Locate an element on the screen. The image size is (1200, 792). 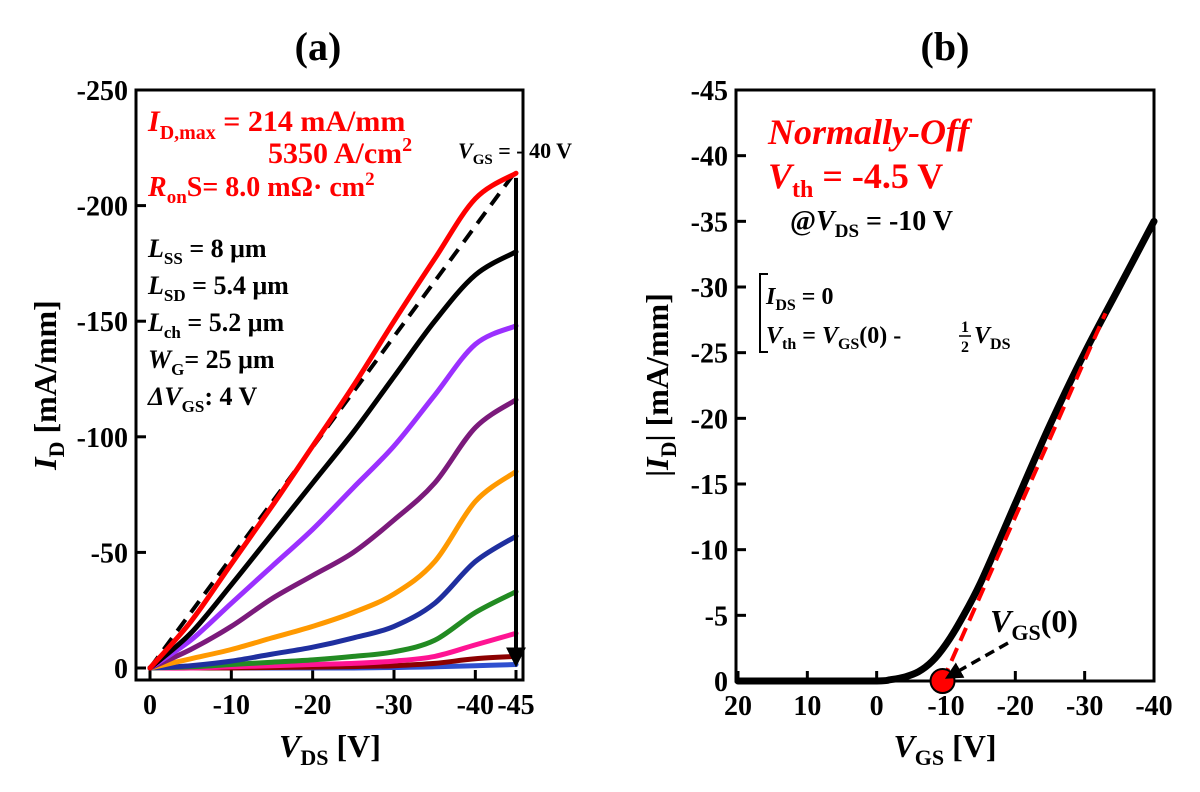
y-tick-label: -10 is located at coordinates (709, 551).